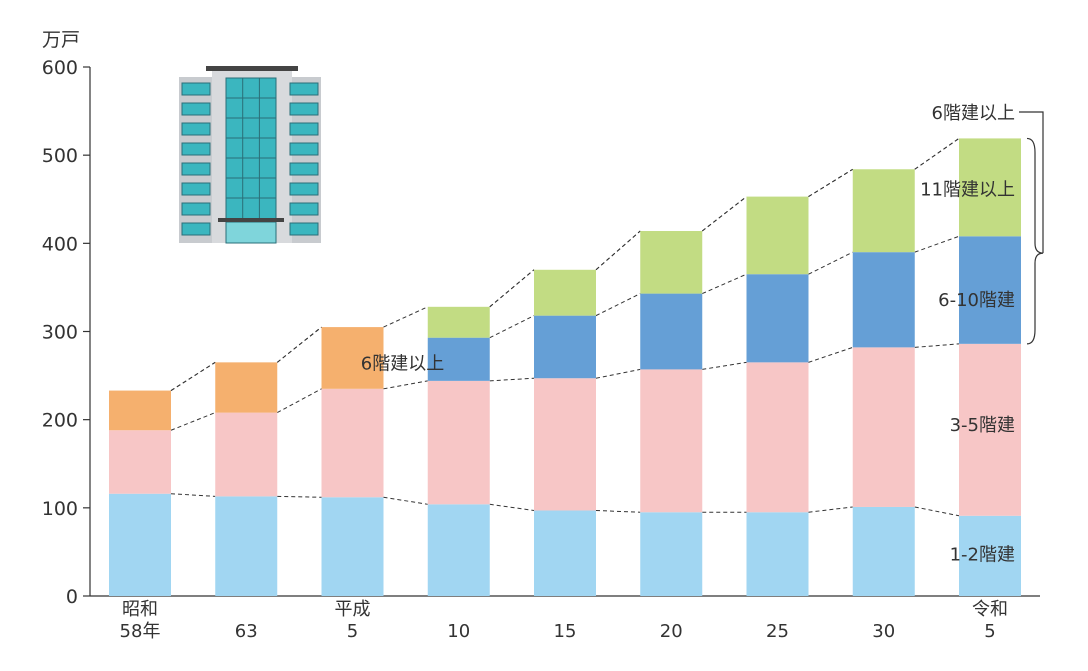  Describe the element at coordinates (60, 156) in the screenshot. I see `y-tick-label: 500` at that location.